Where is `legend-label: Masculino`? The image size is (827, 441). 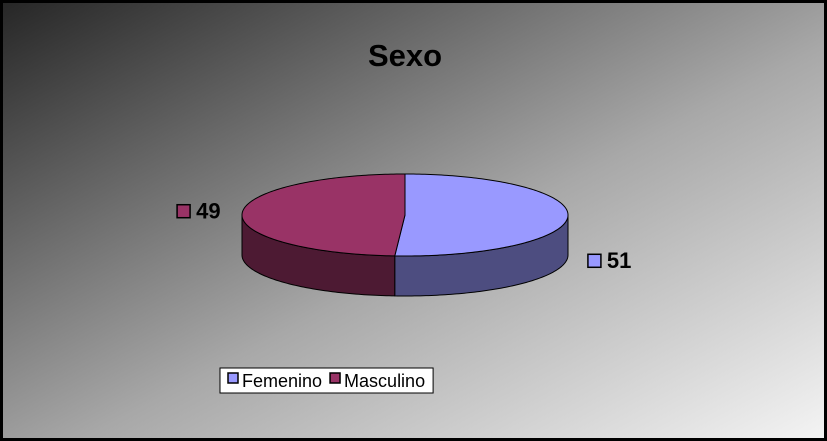
legend-label: Masculino is located at coordinates (384, 381).